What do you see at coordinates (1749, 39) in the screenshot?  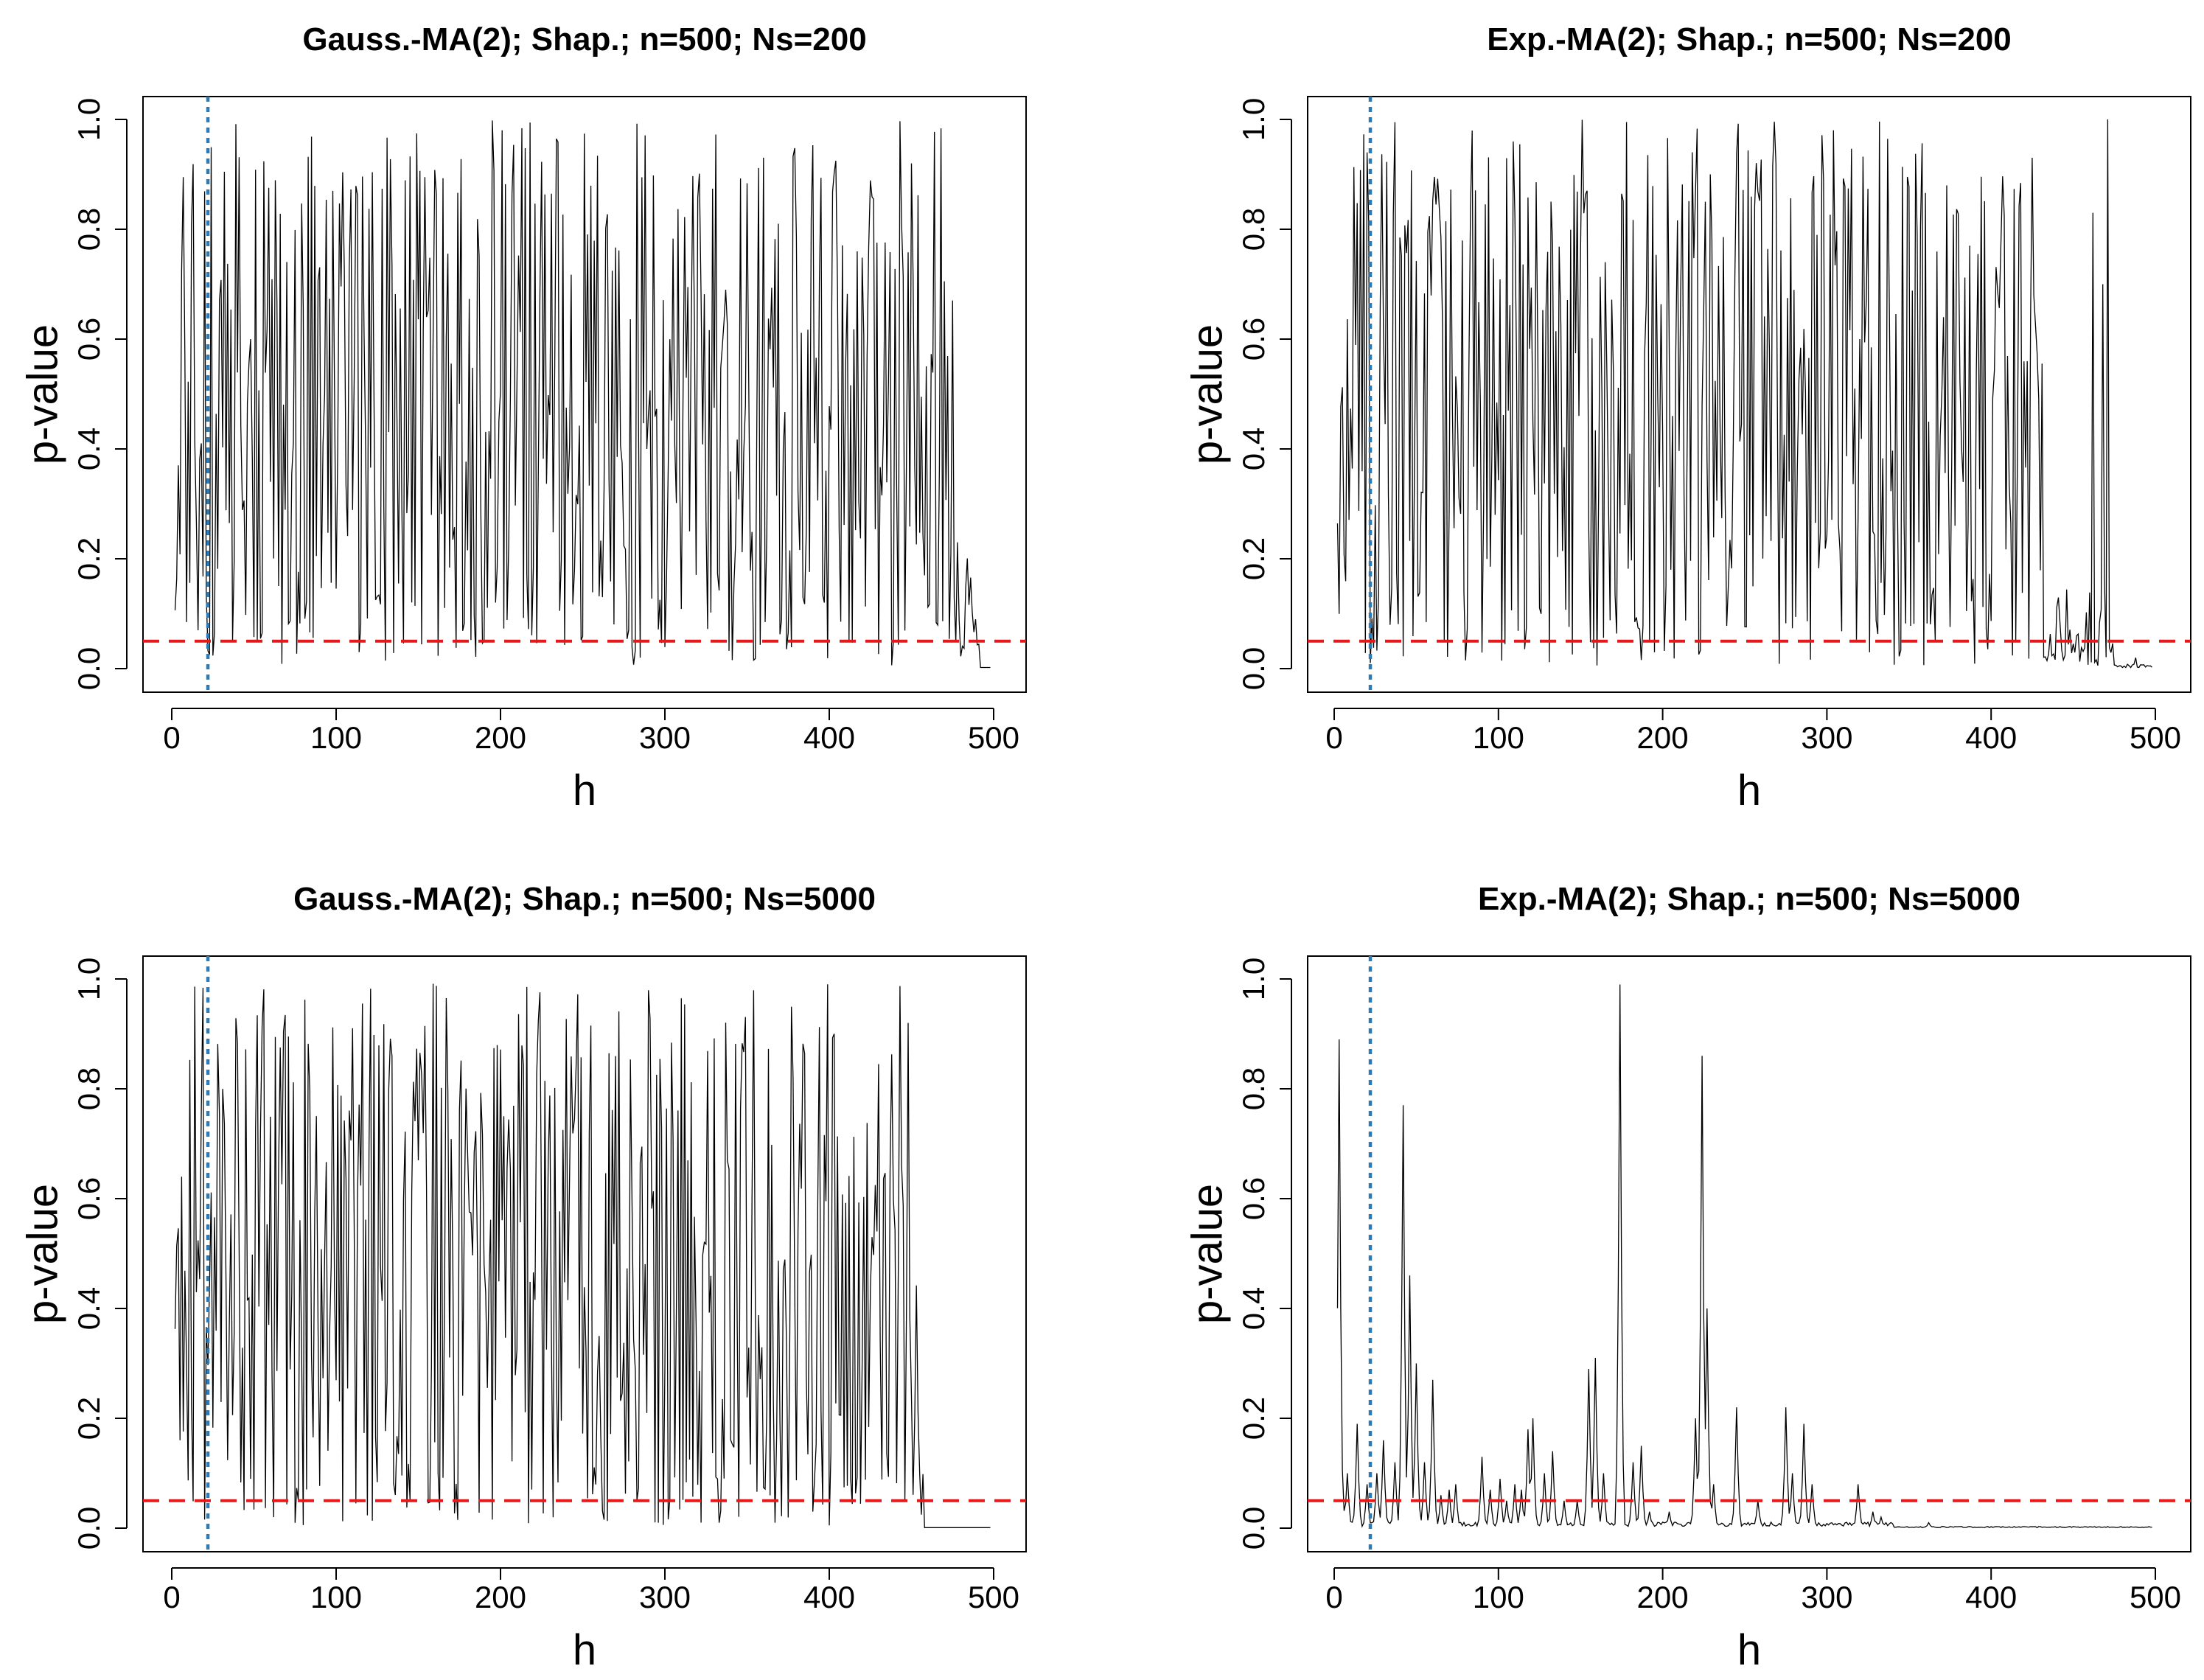 I see `panel-title: Exp.-MA(2); Shap.; n=500; Ns=200` at bounding box center [1749, 39].